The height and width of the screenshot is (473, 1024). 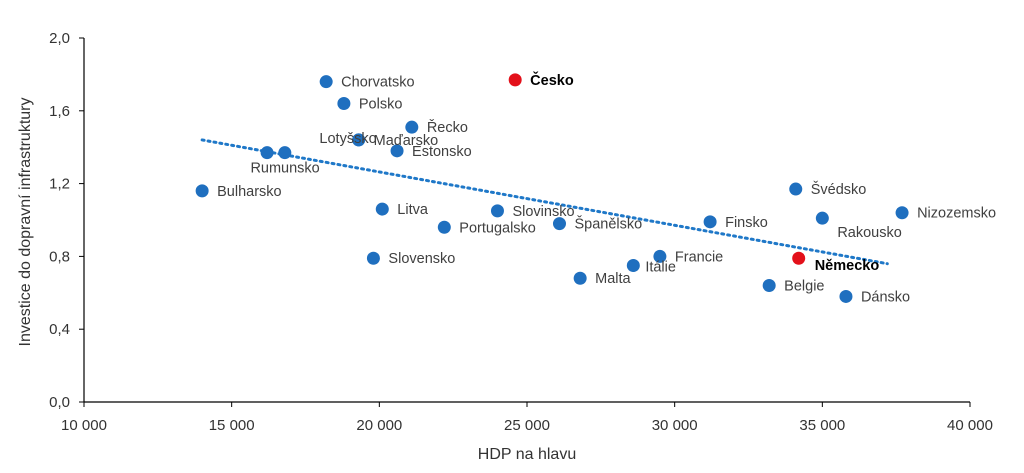 What do you see at coordinates (543, 212) in the screenshot?
I see `point-label: Slovinsko` at bounding box center [543, 212].